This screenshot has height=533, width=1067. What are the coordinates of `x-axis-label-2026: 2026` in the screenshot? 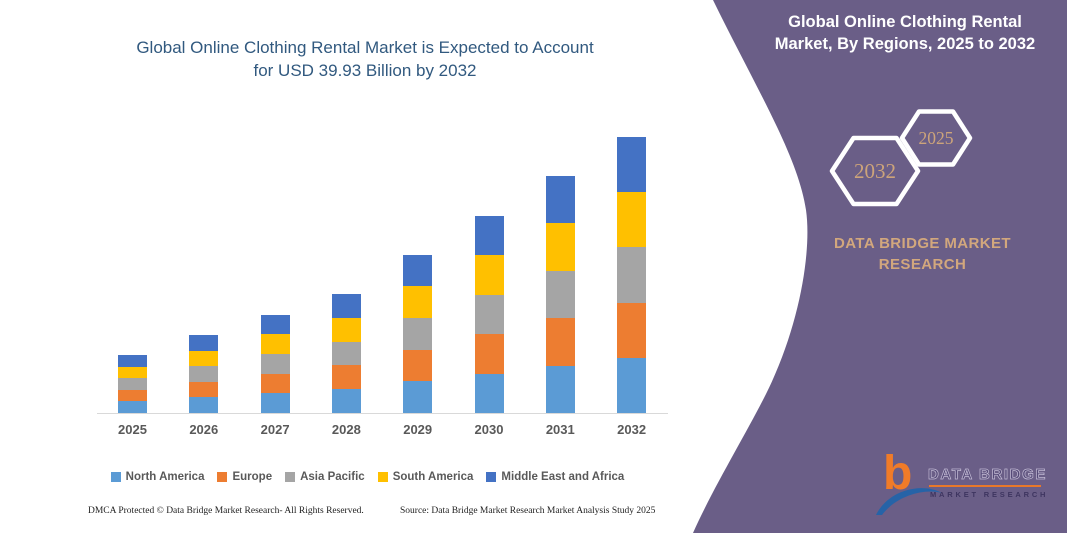 It's located at (204, 429).